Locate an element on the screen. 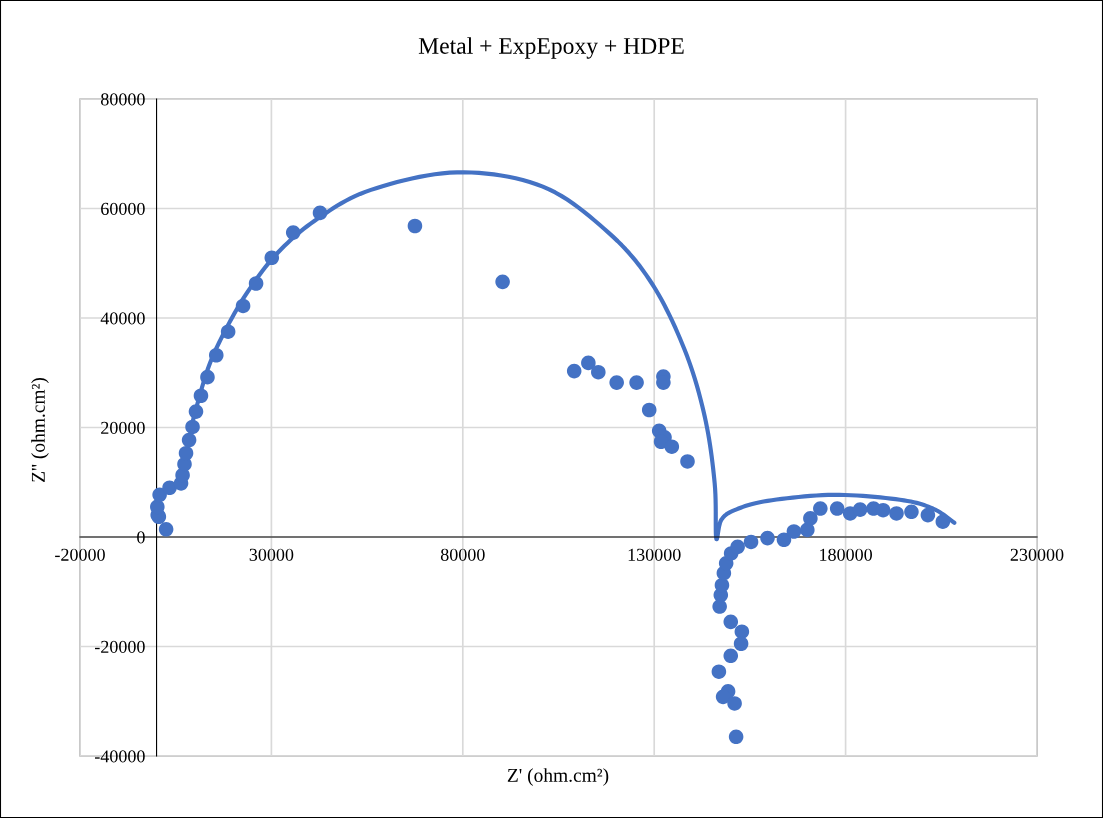  x-tick-label: 80000 is located at coordinates (462, 554).